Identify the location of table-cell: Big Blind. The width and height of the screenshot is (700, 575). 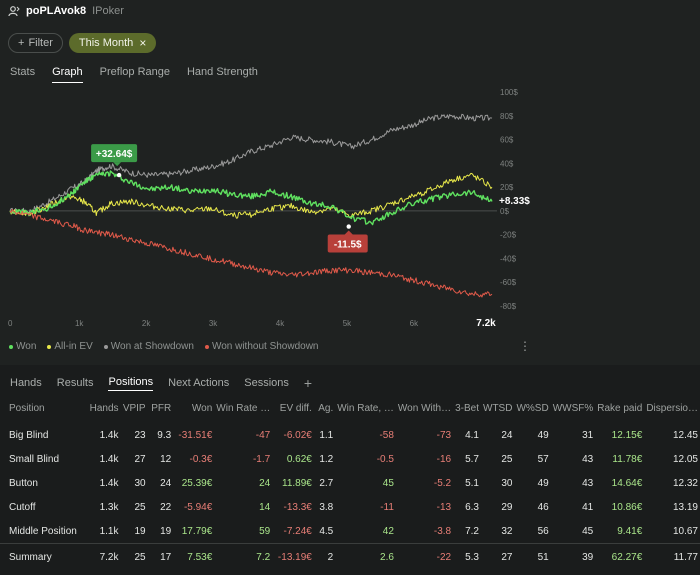
(29, 435).